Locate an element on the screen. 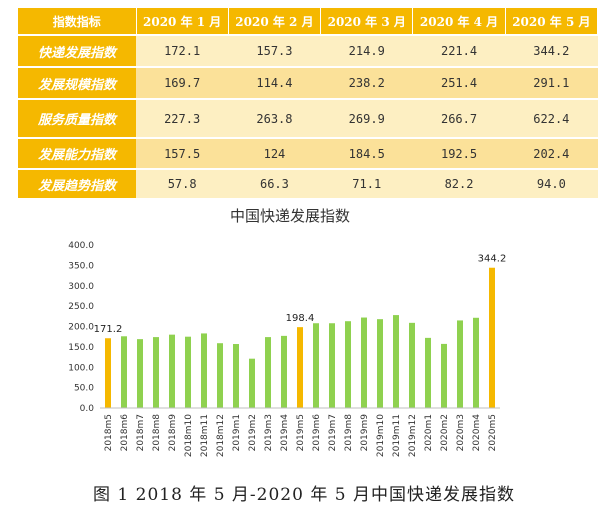 This screenshot has height=514, width=608. bar-2018m10 is located at coordinates (188, 372).